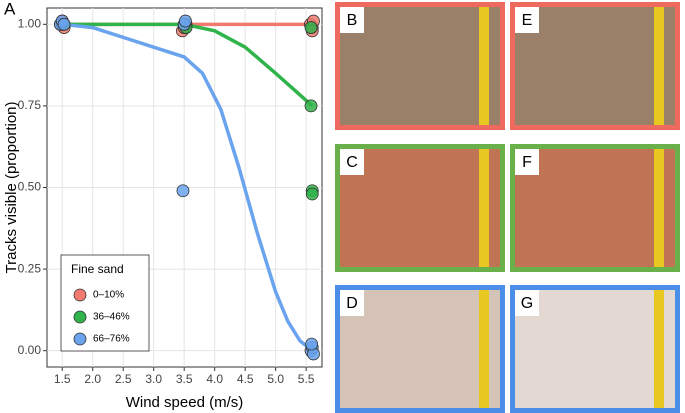  Describe the element at coordinates (275, 379) in the screenshot. I see `x-tick-label: 5.0` at that location.